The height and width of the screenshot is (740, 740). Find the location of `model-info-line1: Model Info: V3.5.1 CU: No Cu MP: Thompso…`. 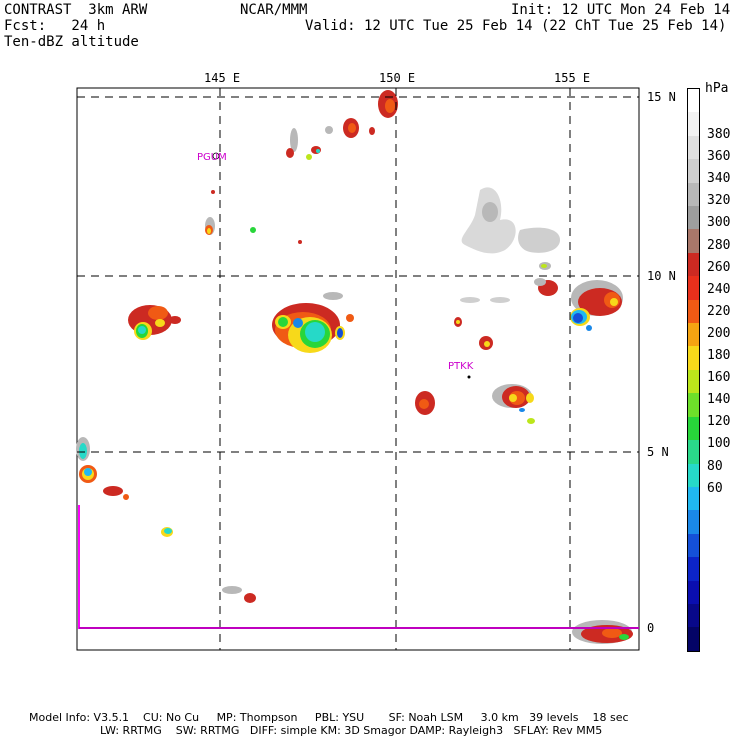

model-info-line1: Model Info: V3.5.1 CU: No Cu MP: Thompso… is located at coordinates (329, 717).